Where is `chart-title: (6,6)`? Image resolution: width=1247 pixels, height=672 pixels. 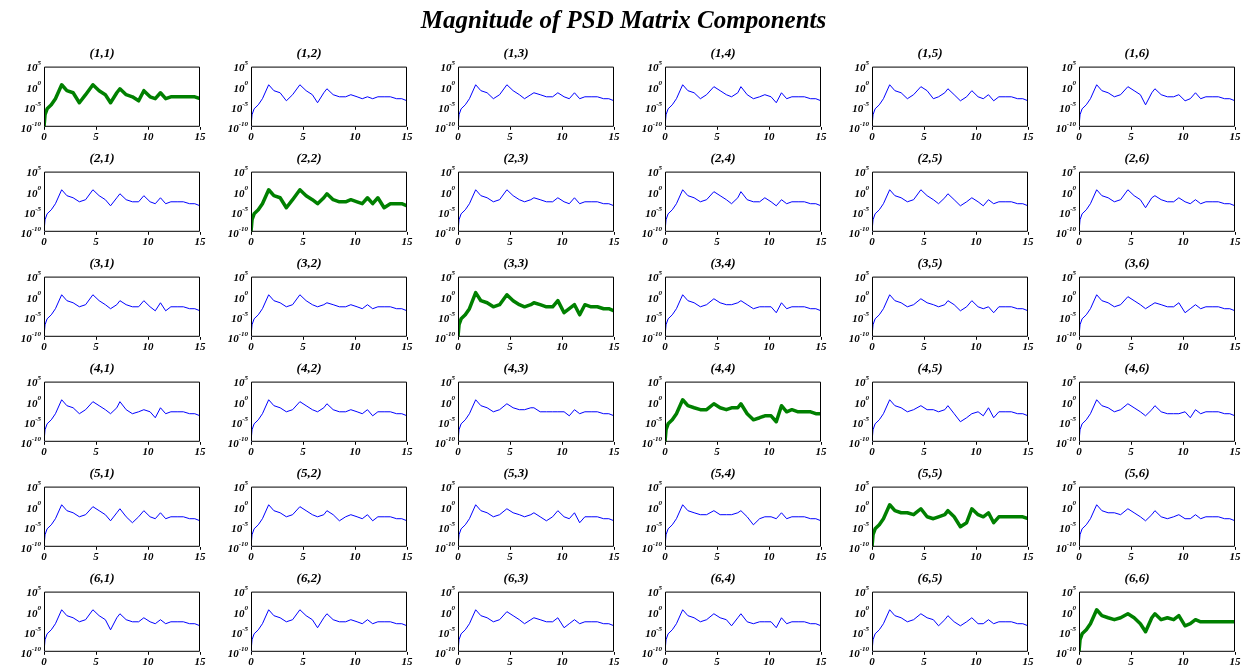 chart-title: (6,6) is located at coordinates (1137, 578).